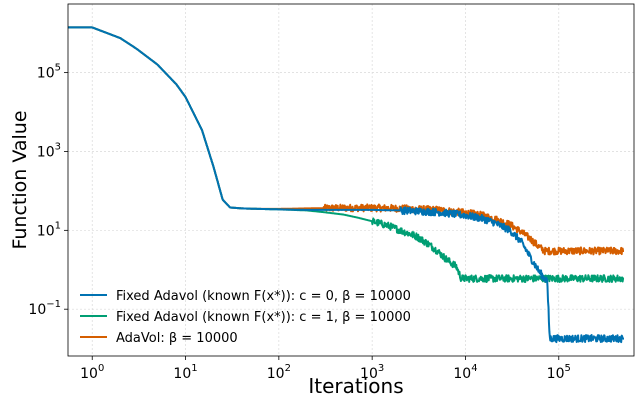  What do you see at coordinates (49, 150) in the screenshot?
I see `y-tick-label: 10³` at bounding box center [49, 150].